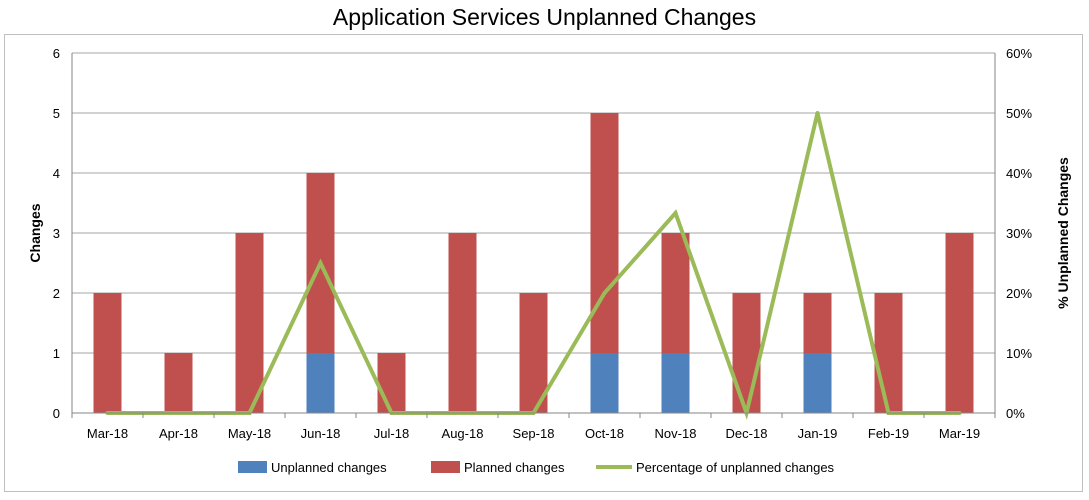 The image size is (1089, 500). I want to click on y-tick-label: 3, so click(56, 233).